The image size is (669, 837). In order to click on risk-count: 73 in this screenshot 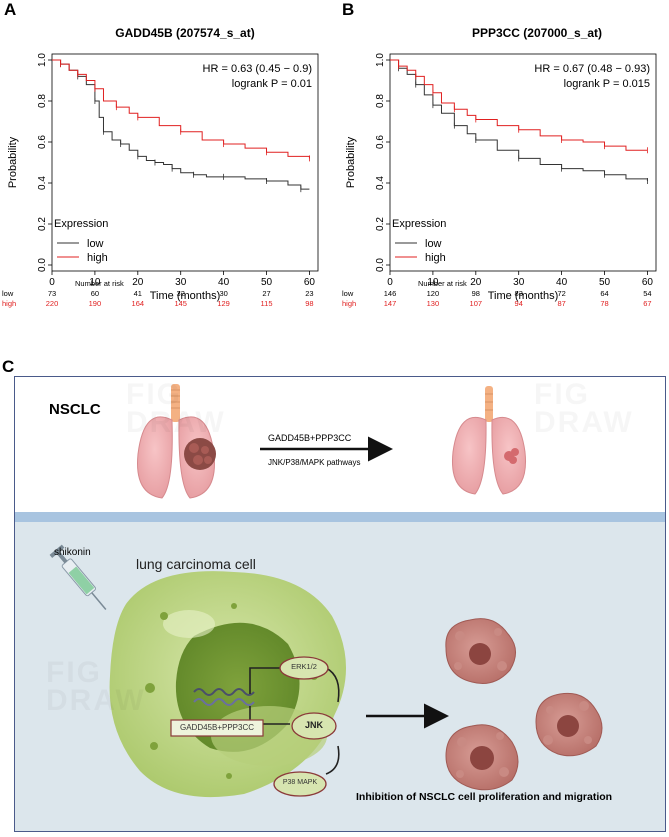, I will do `click(52, 293)`.